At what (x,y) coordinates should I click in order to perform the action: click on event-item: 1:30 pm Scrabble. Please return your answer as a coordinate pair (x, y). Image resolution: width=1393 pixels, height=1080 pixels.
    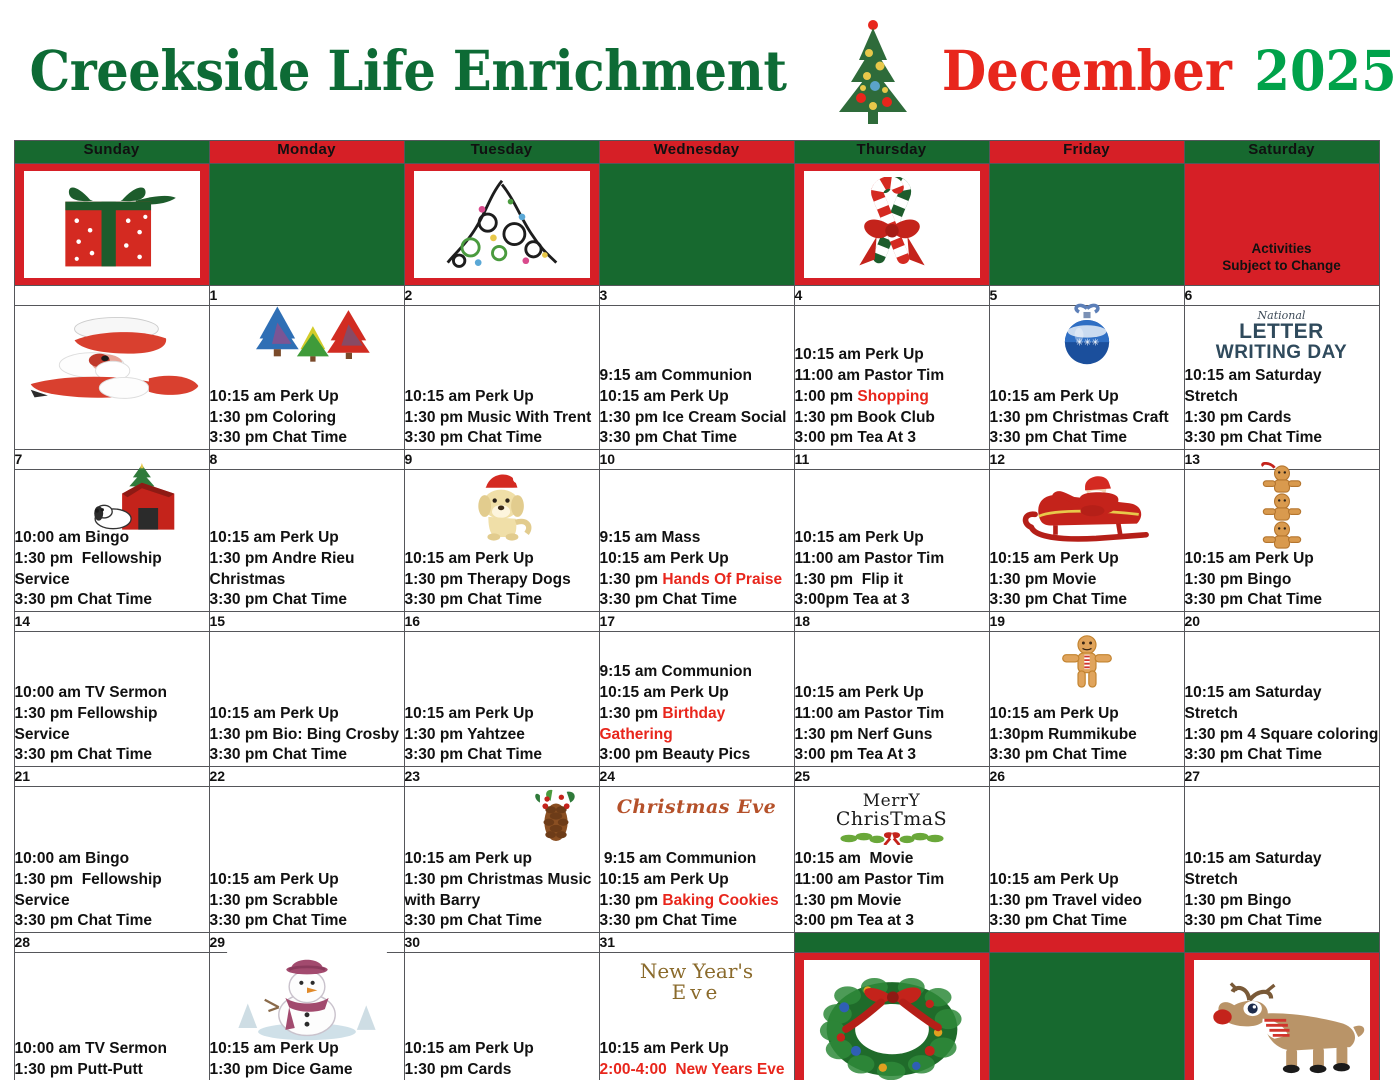
    Looking at the image, I should click on (273, 900).